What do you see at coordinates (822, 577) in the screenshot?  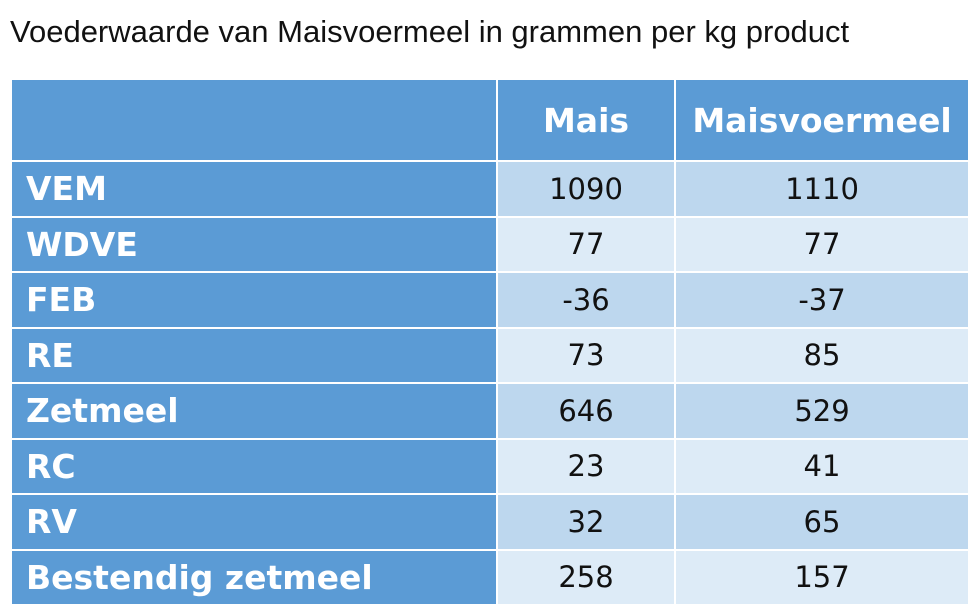 I see `cell-maisvoermeel: 157` at bounding box center [822, 577].